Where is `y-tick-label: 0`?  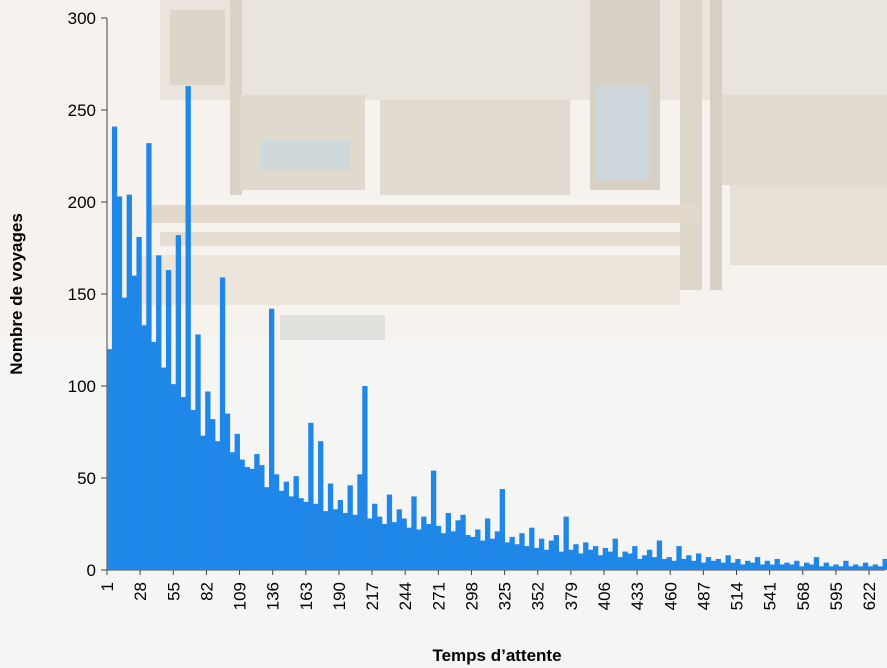
y-tick-label: 0 is located at coordinates (91, 570).